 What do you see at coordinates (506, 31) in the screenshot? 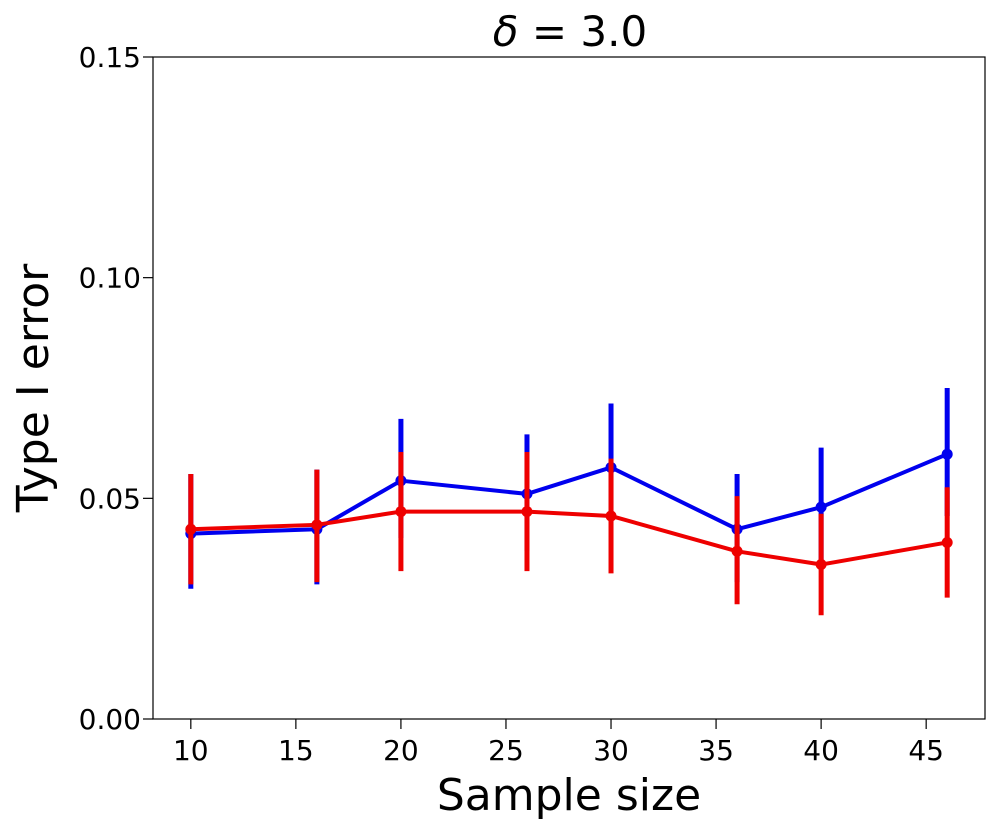
I see `chart-title-symbol: δ` at bounding box center [506, 31].